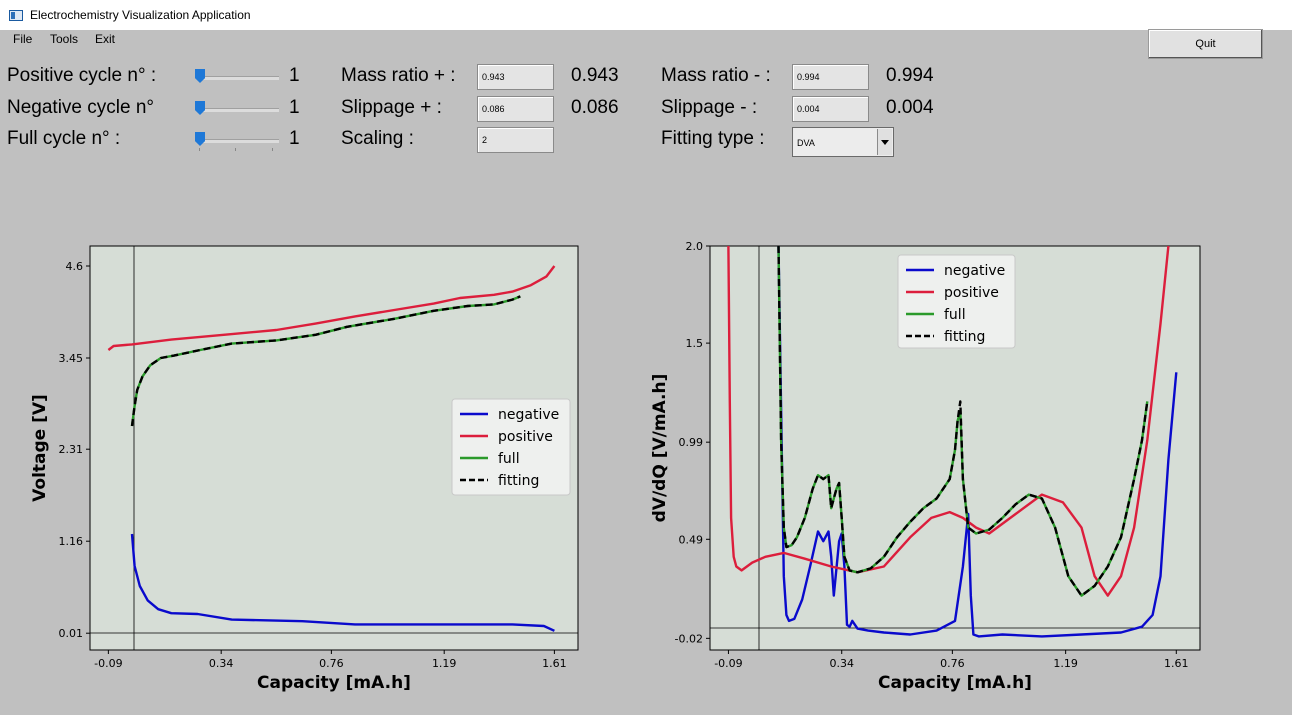 The image size is (1292, 715). Describe the element at coordinates (830, 77) in the screenshot. I see `mass-ratio-neg-field: 0.994` at that location.